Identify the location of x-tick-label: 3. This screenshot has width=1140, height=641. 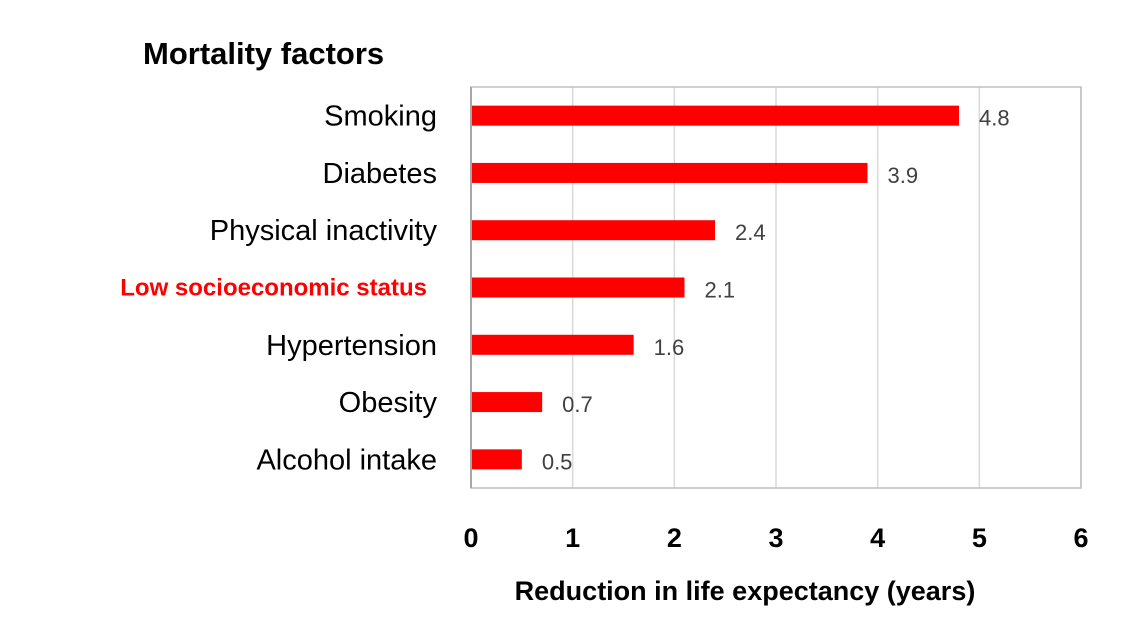
(775, 538).